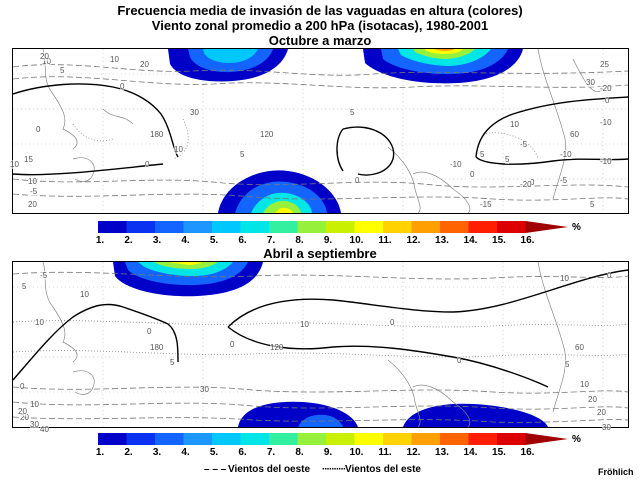 This screenshot has height=480, width=640. I want to click on colorbar-tick-label: 8., so click(299, 452).